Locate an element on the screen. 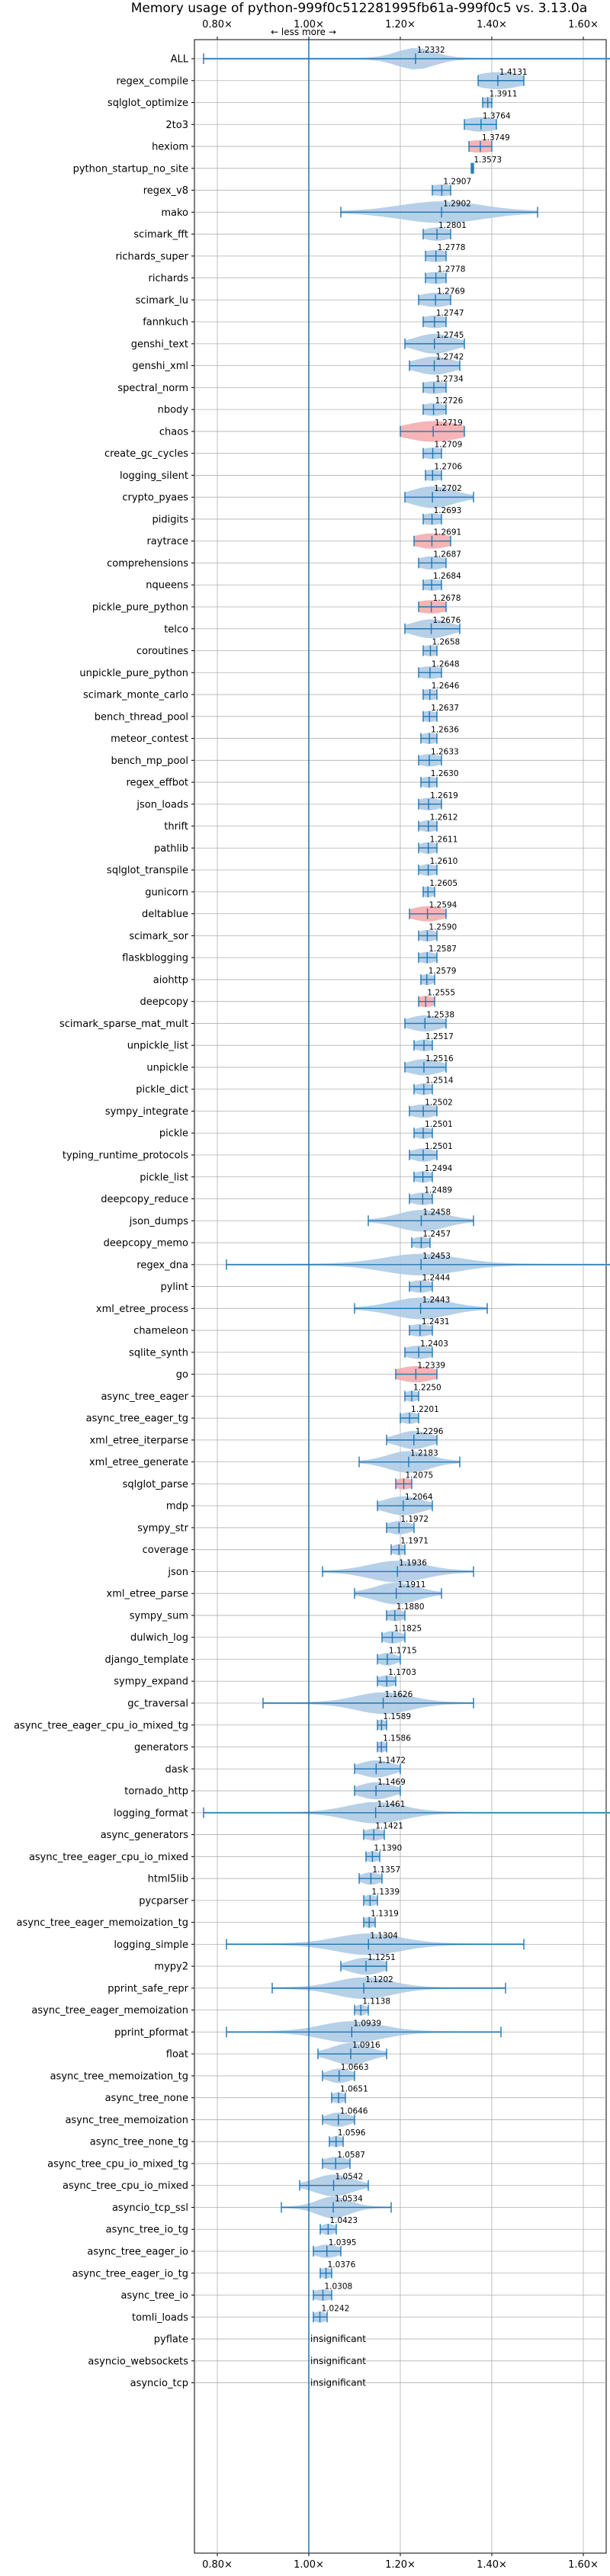 The height and width of the screenshot is (2576, 610). value-label: 1.2296 is located at coordinates (430, 1431).